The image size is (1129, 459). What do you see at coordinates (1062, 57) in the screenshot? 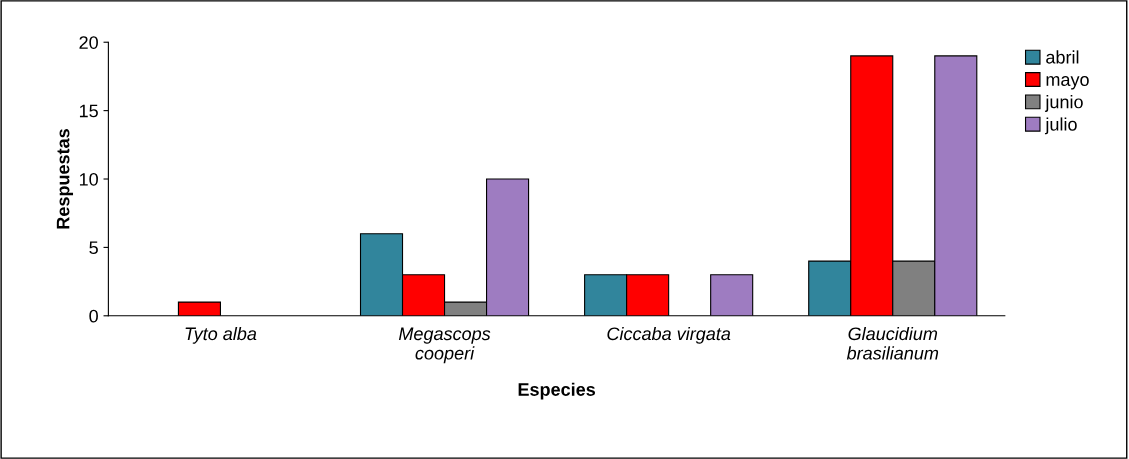
I see `legend-label: abril` at bounding box center [1062, 57].